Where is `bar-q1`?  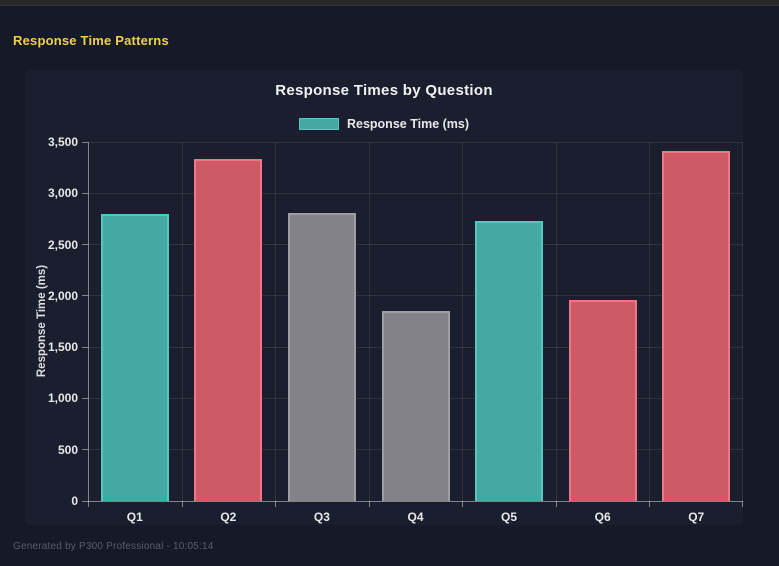 bar-q1 is located at coordinates (134, 357).